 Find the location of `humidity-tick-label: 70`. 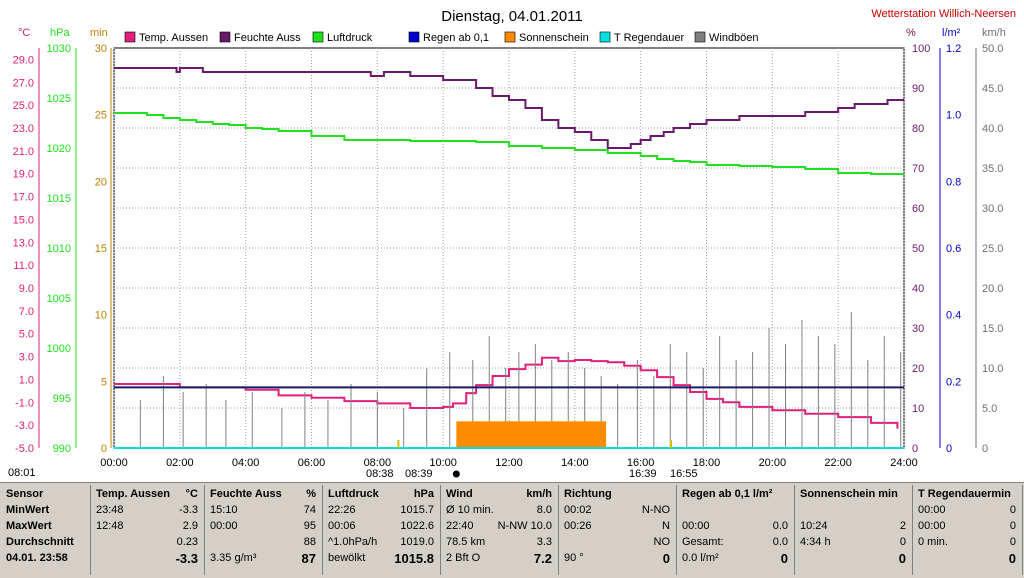

humidity-tick-label: 70 is located at coordinates (918, 169).